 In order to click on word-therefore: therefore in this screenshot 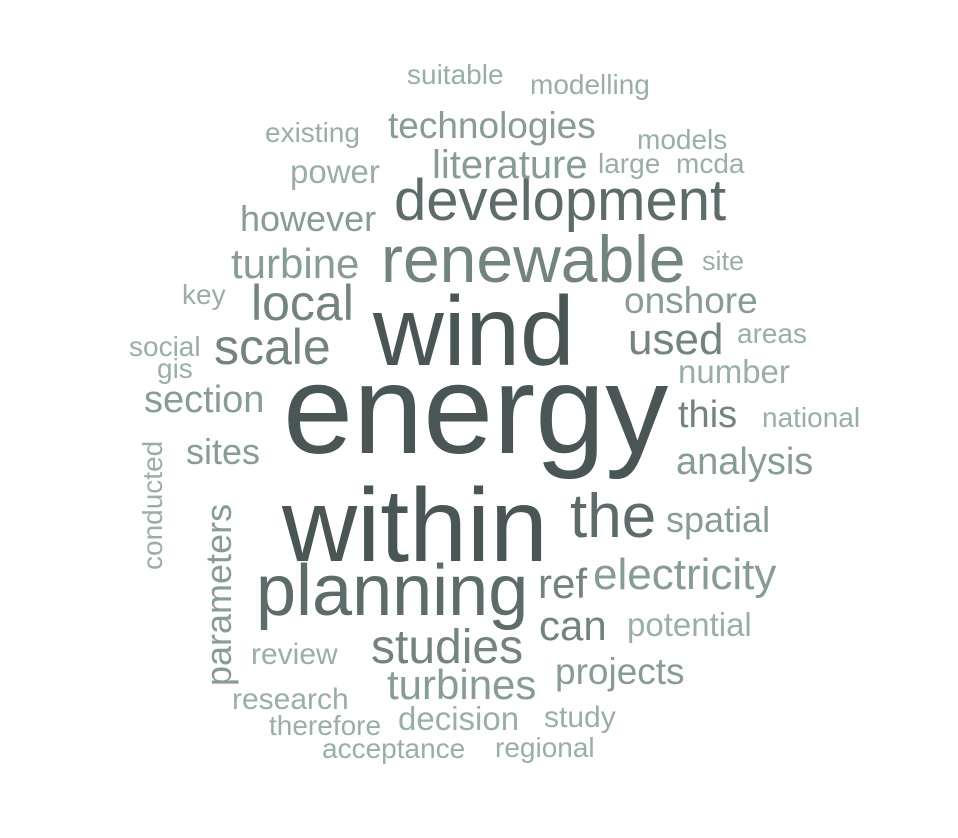, I will do `click(325, 725)`.